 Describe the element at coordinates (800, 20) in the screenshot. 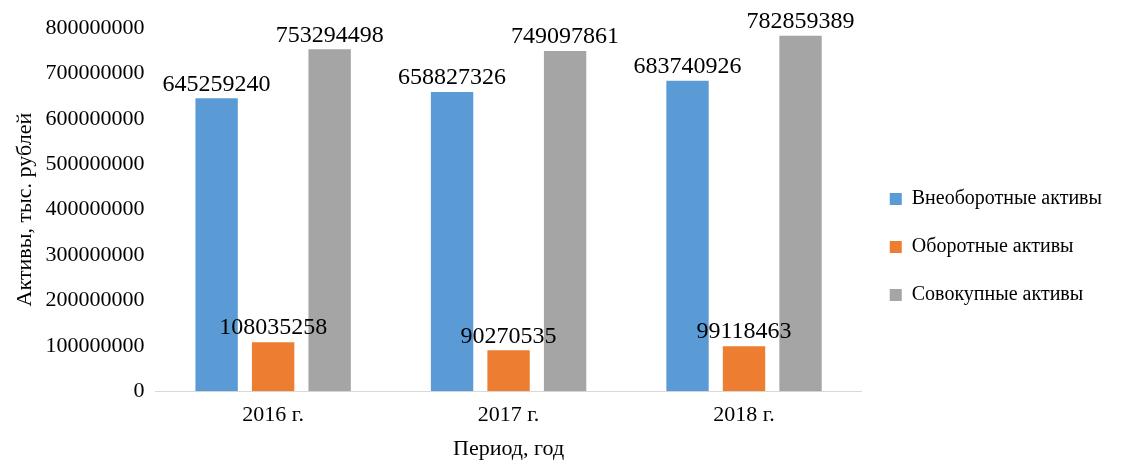

I see `data-label: 782859389` at that location.